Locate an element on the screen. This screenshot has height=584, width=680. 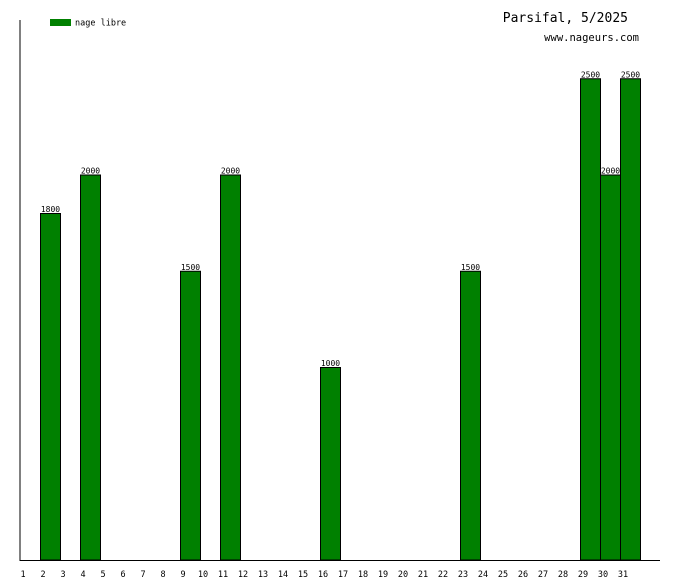
x-tick-label: 1 is located at coordinates (22, 575).